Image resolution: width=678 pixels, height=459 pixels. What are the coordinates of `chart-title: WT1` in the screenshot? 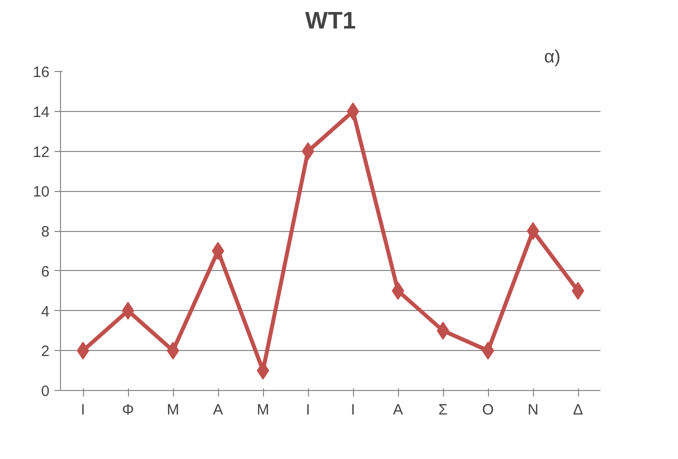 It's located at (330, 21).